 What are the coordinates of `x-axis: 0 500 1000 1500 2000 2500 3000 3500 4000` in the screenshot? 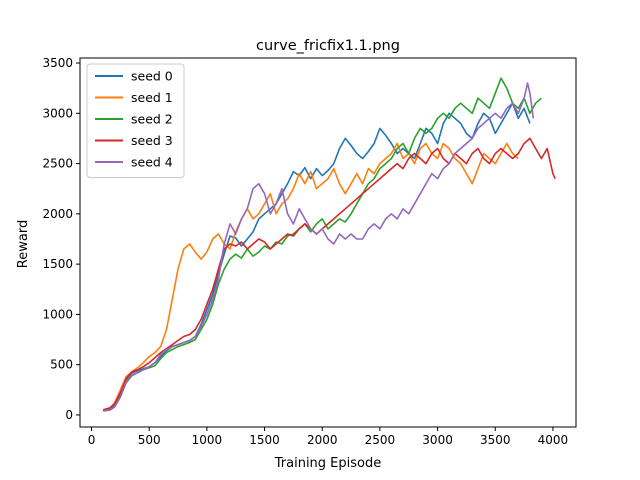 It's located at (328, 437).